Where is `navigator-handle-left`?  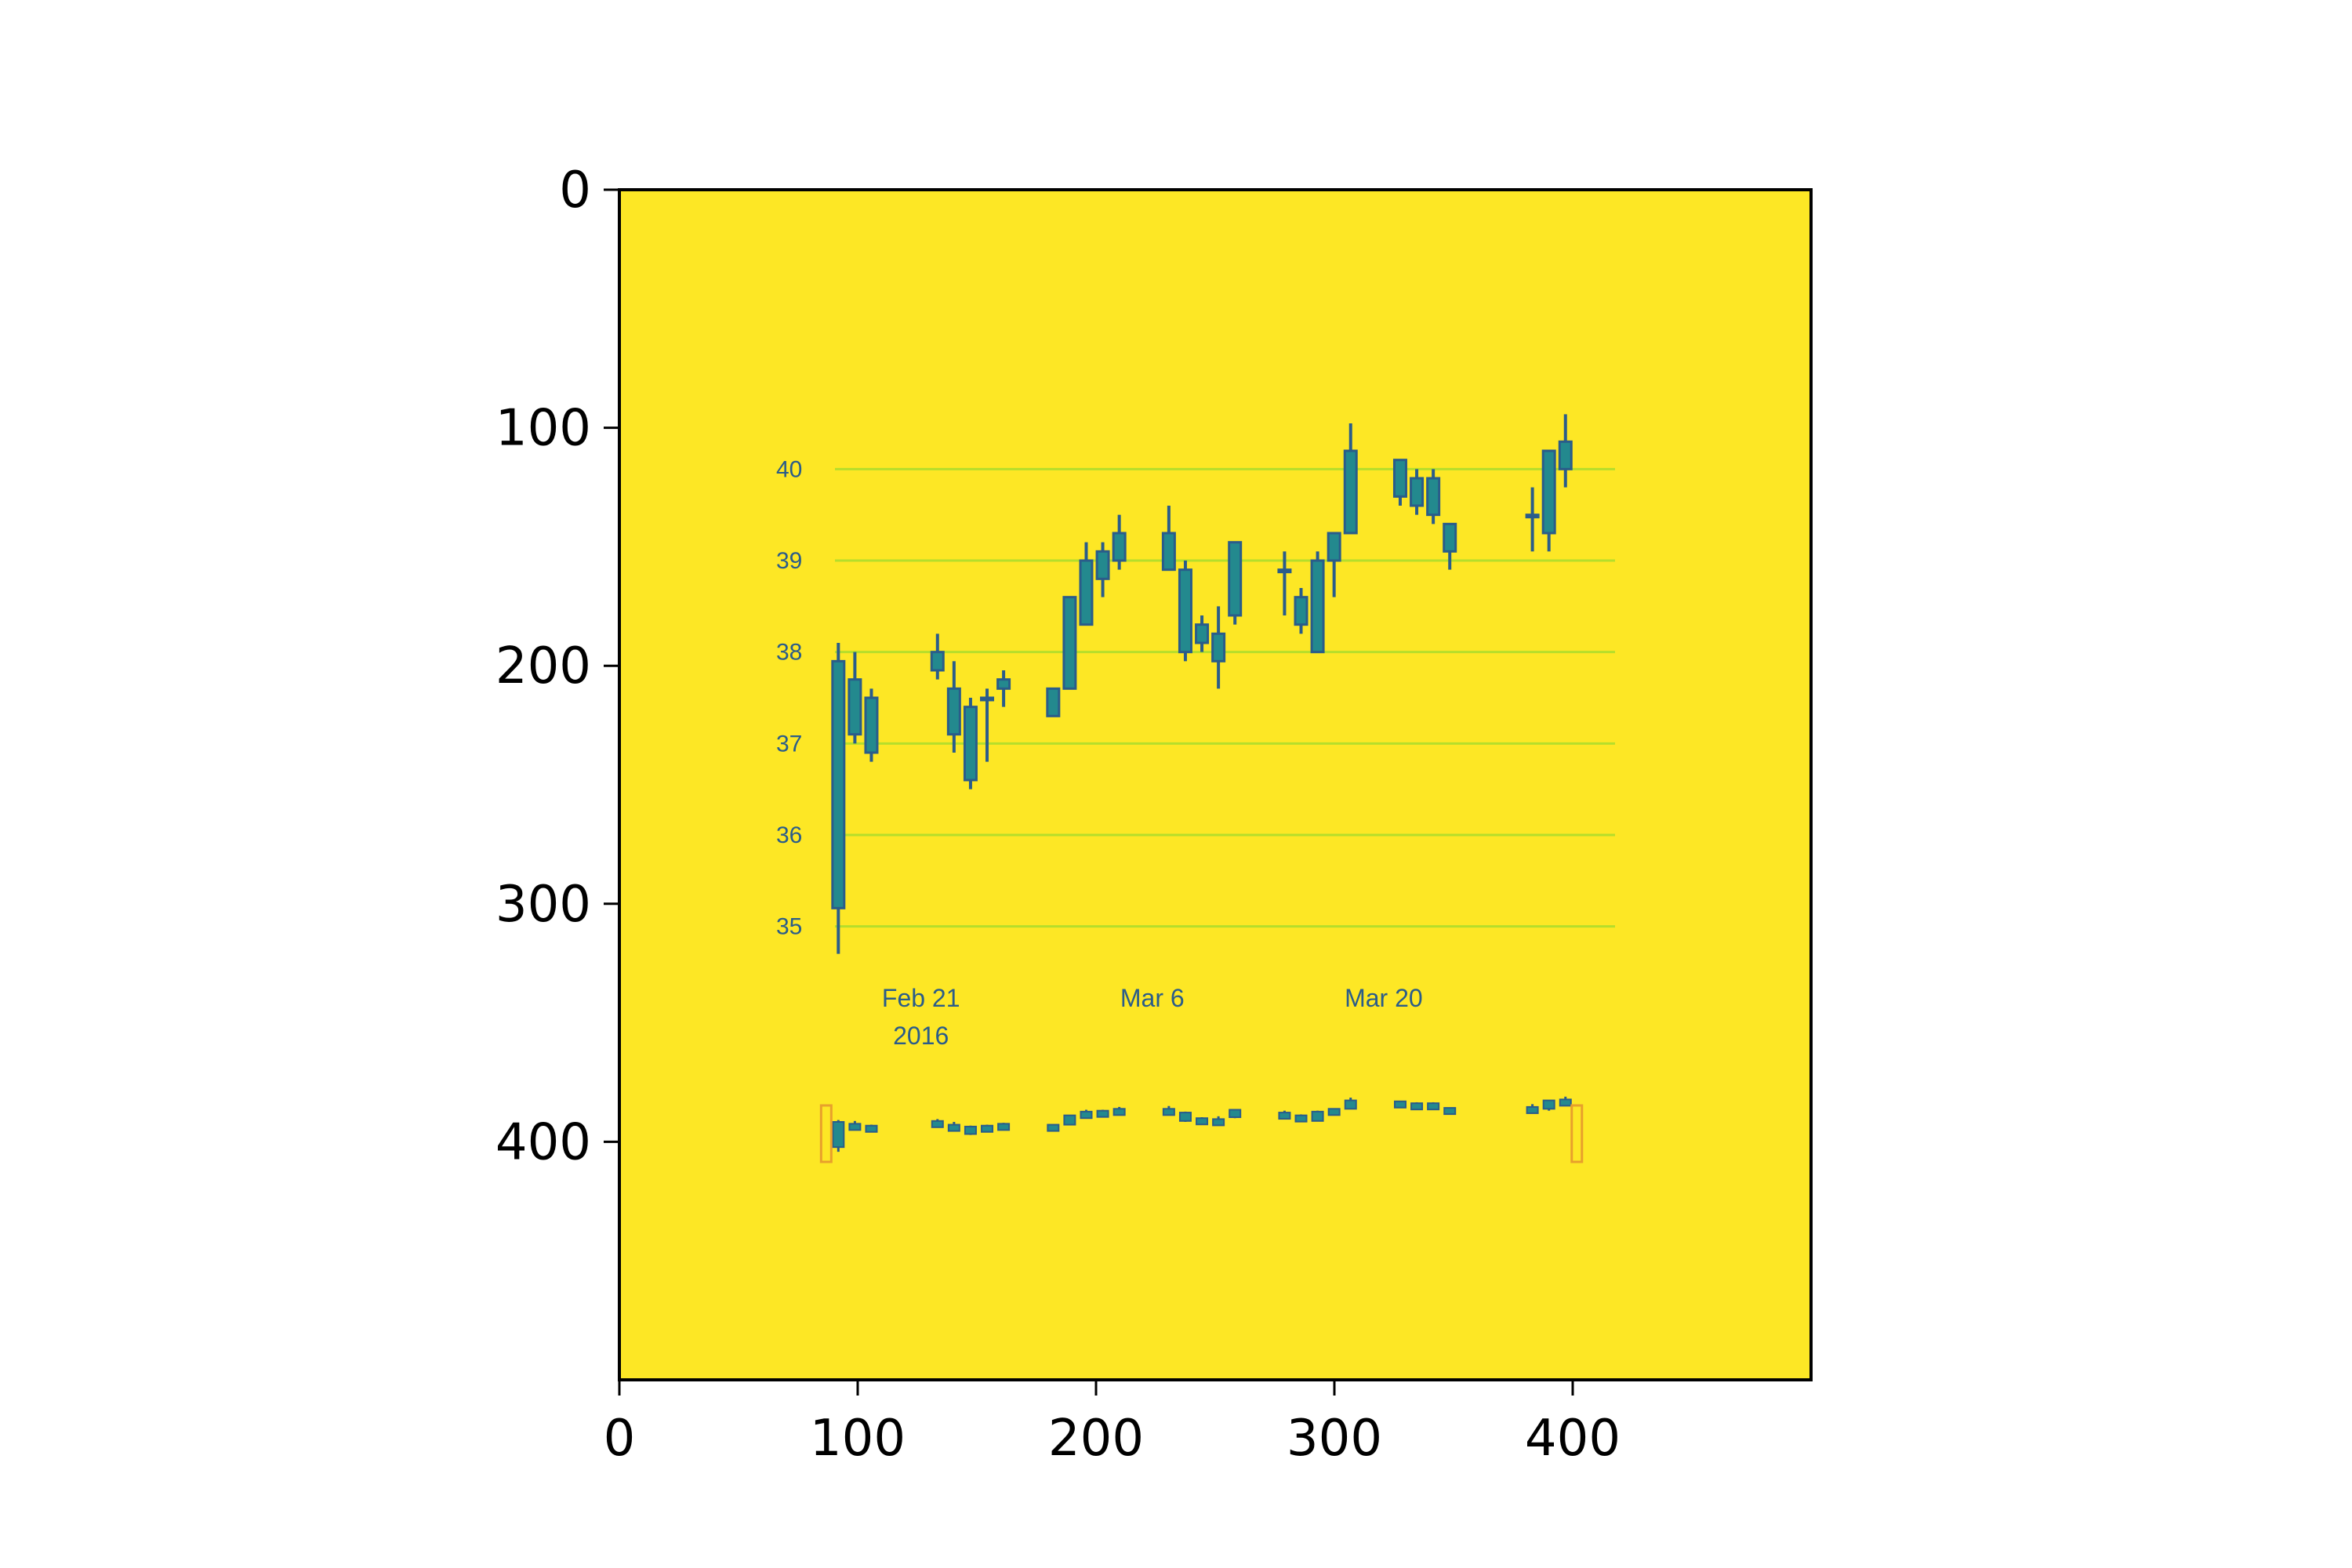 navigator-handle-left is located at coordinates (826, 1133).